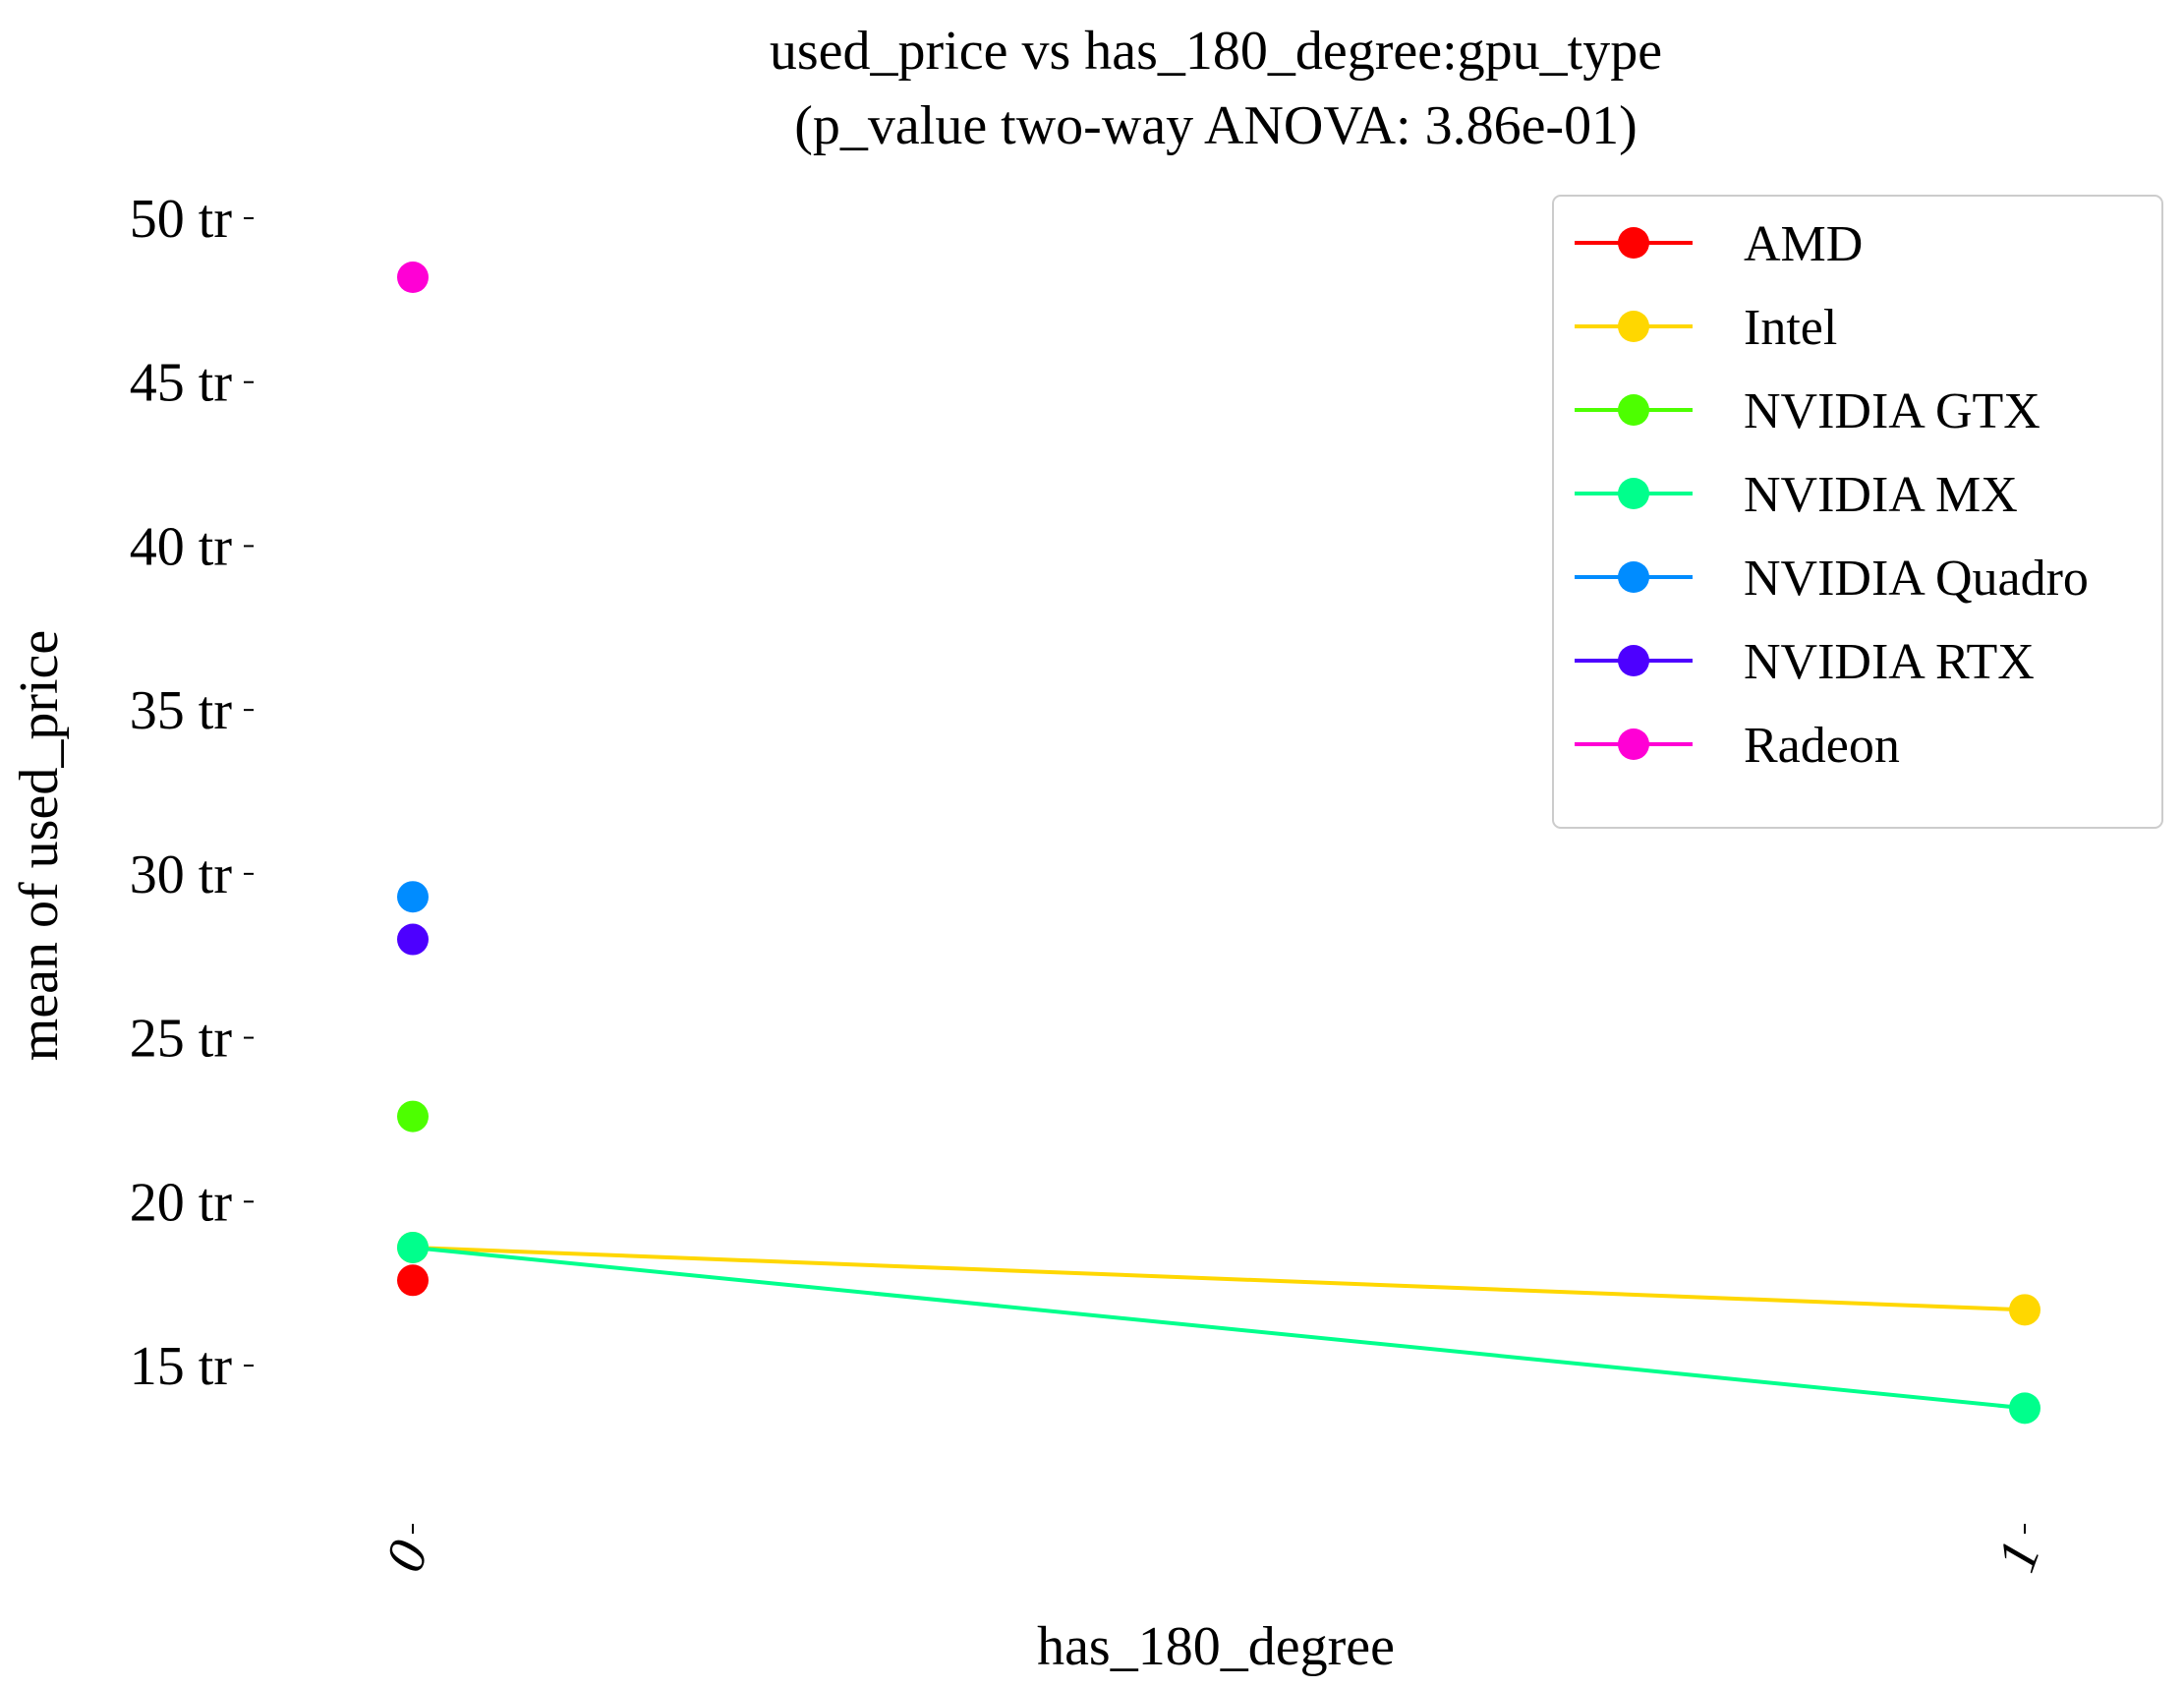 This screenshot has width=2184, height=1688. What do you see at coordinates (1737, 746) in the screenshot?
I see `legend-item: Radeon` at bounding box center [1737, 746].